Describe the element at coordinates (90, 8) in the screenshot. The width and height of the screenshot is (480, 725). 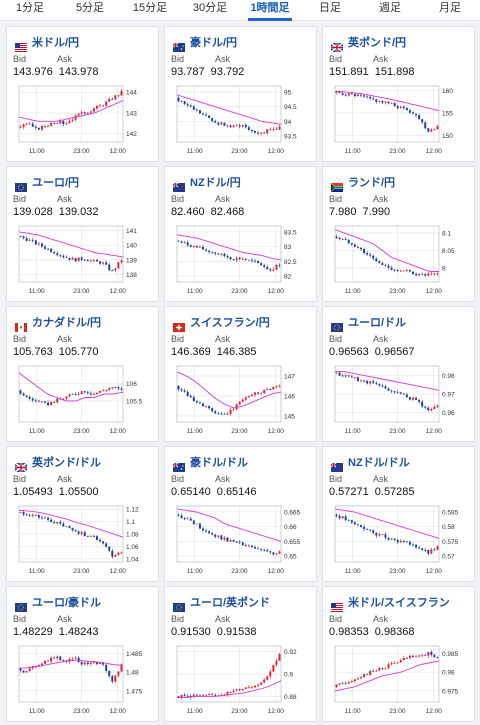
I see `tab-timeframe: 5分足` at that location.